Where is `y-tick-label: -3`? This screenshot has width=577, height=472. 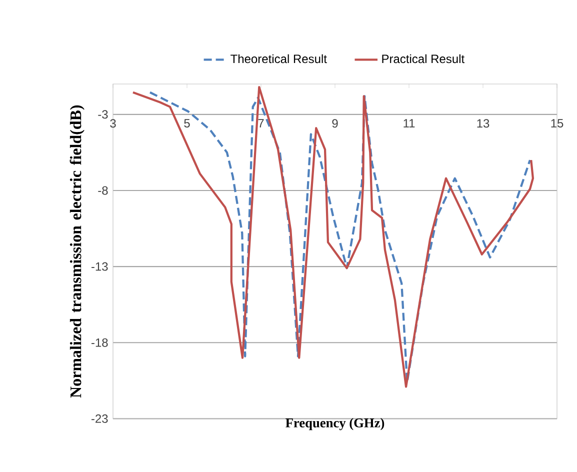
y-tick-label: -3 is located at coordinates (103, 114).